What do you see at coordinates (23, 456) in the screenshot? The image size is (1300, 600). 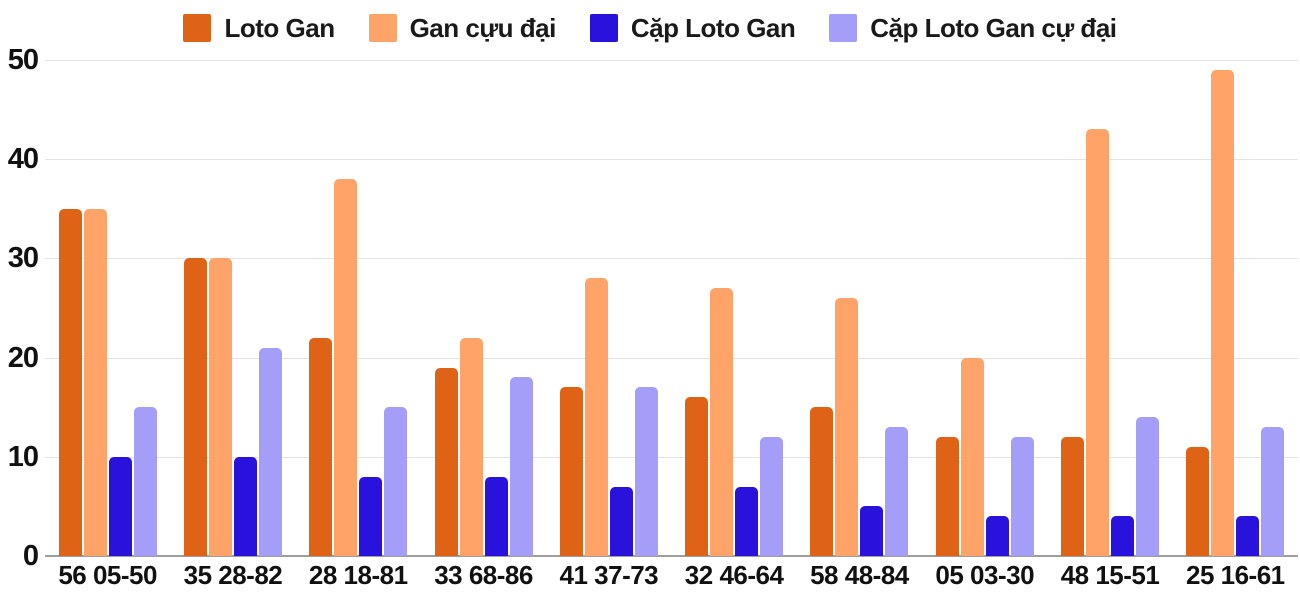 I see `y-tick-label: 10` at bounding box center [23, 456].